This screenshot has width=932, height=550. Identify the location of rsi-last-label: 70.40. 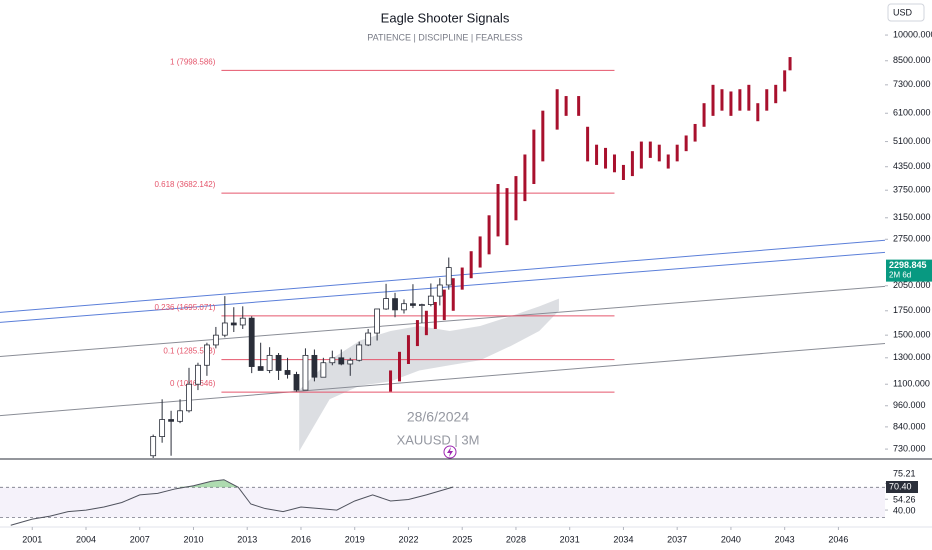
(900, 486).